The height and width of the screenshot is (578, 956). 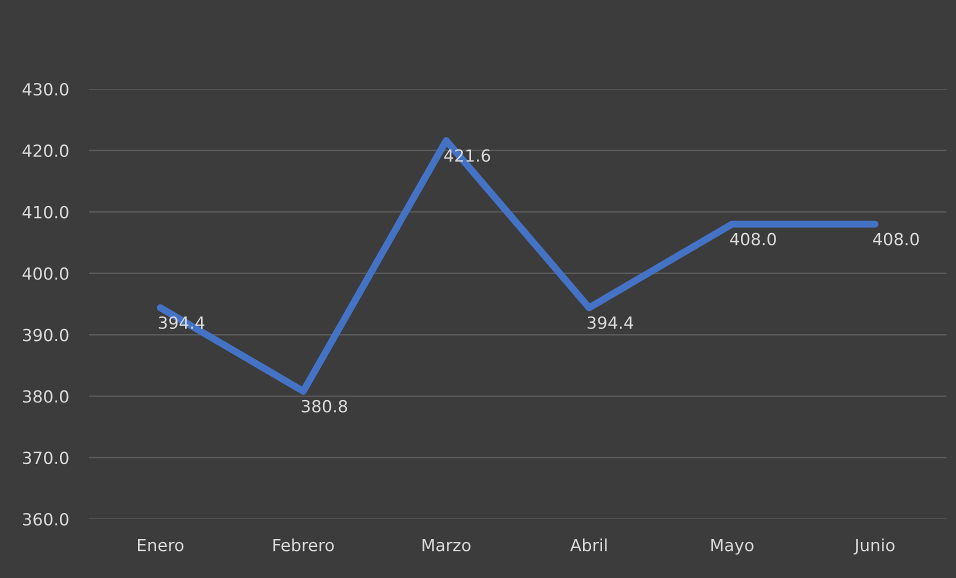 I want to click on data-label: 394.4, so click(x=611, y=322).